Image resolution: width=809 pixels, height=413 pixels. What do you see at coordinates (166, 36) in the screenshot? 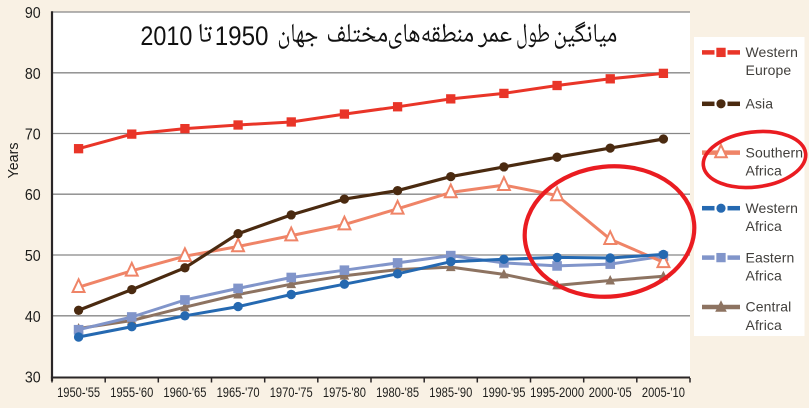
I see `svg-text: 2010` at bounding box center [166, 36].